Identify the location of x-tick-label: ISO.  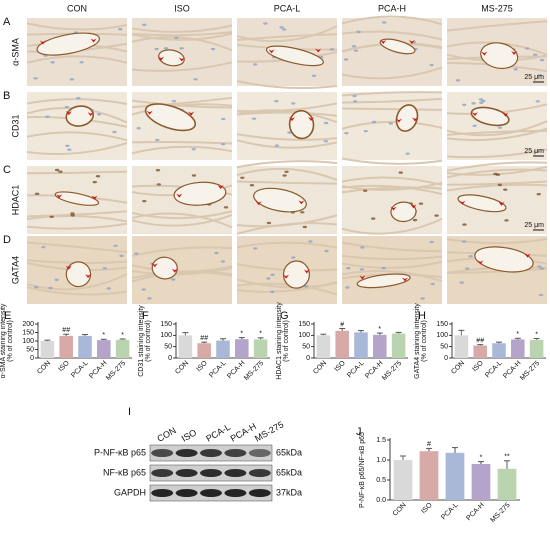
(202, 366).